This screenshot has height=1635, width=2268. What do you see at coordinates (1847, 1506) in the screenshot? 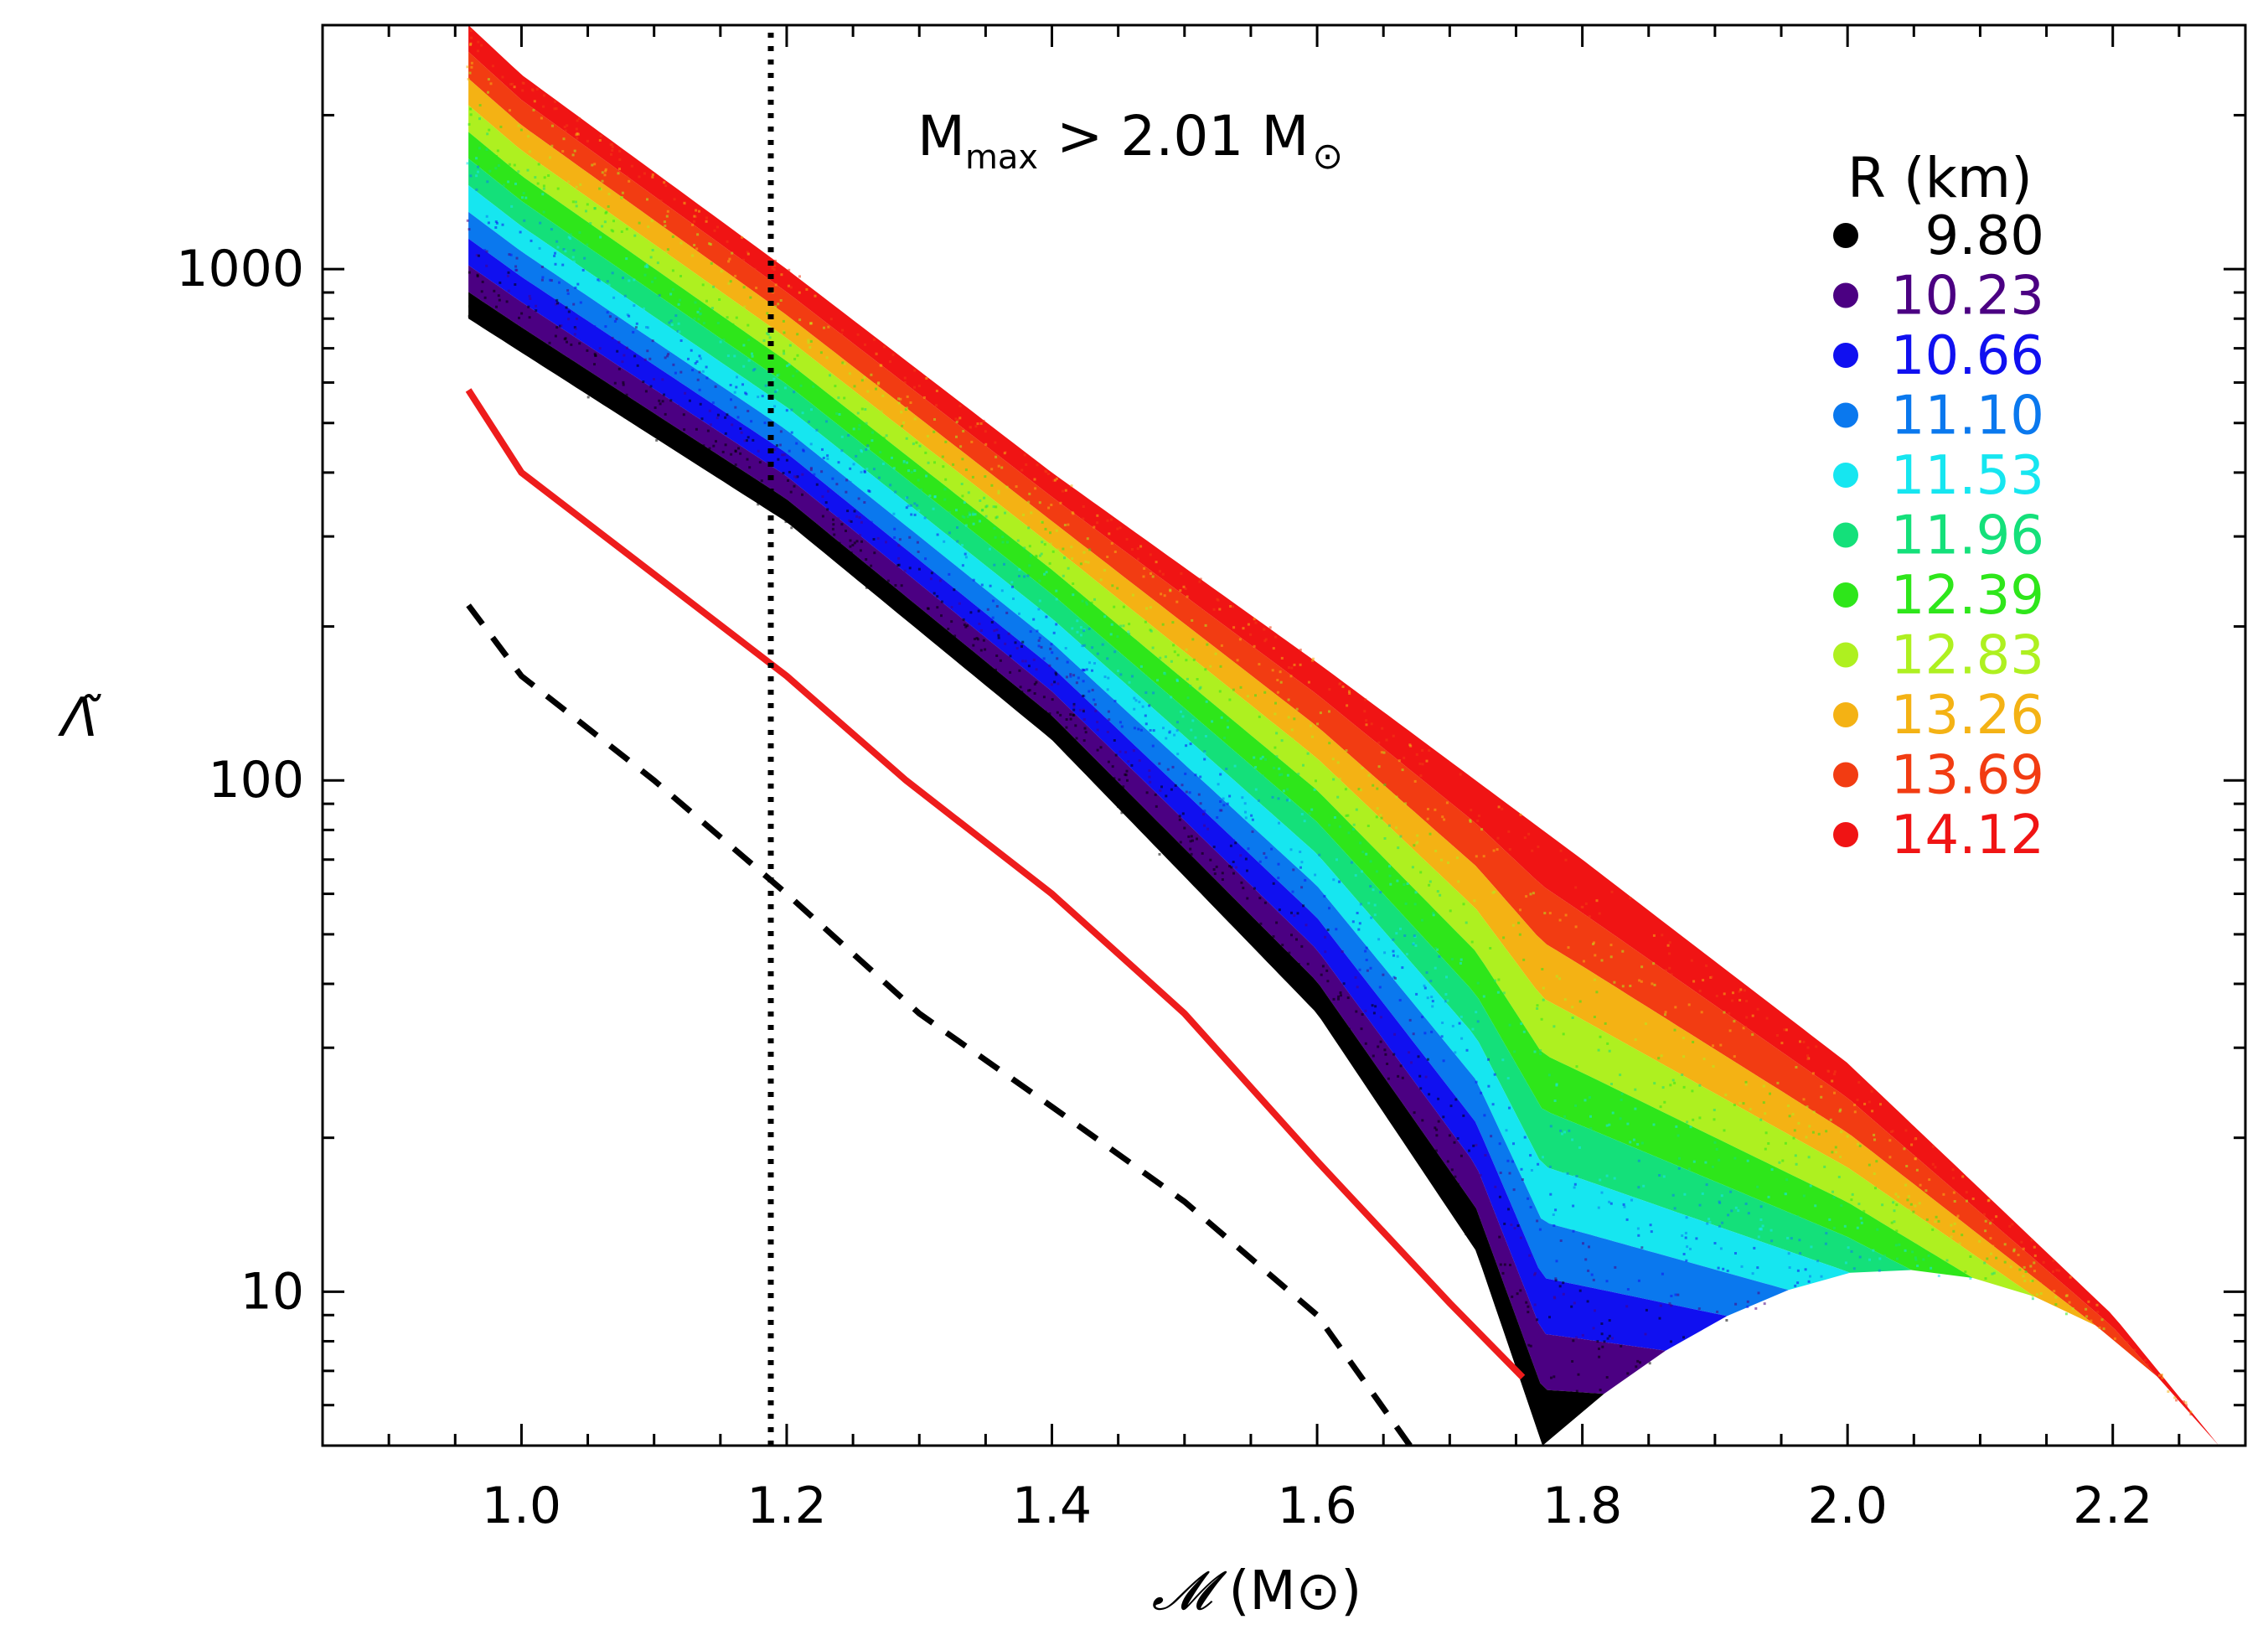
I see `x-tick-label: 2.0` at bounding box center [1847, 1506].